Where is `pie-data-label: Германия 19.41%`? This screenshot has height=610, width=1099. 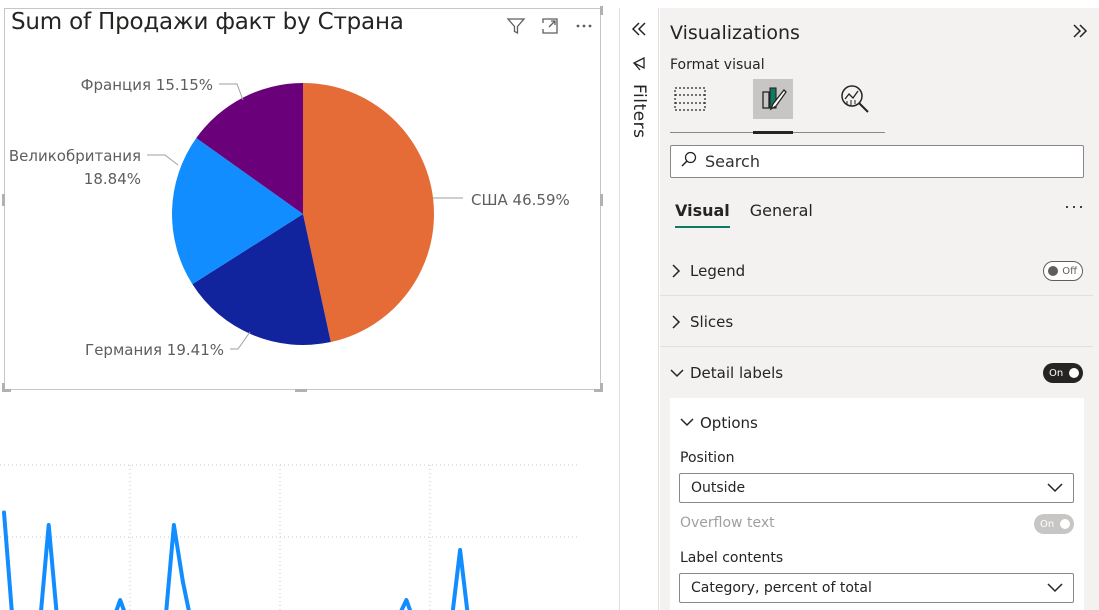
pie-data-label: Германия 19.41% is located at coordinates (154, 350).